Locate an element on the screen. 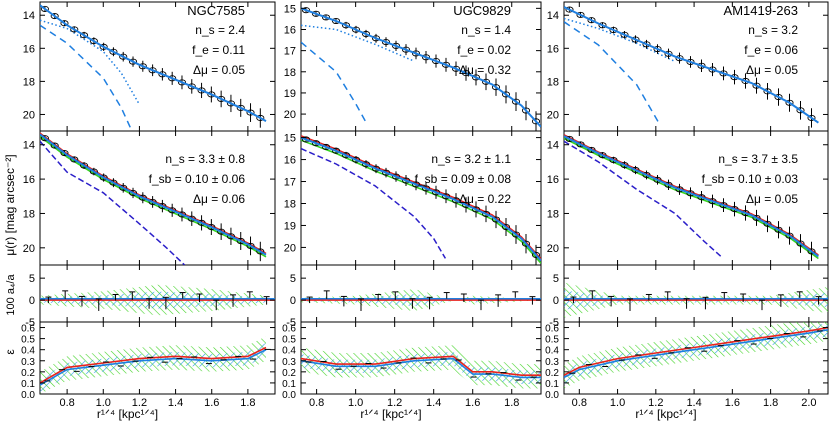 The width and height of the screenshot is (830, 424). y-tick-label: 0 is located at coordinates (293, 301).